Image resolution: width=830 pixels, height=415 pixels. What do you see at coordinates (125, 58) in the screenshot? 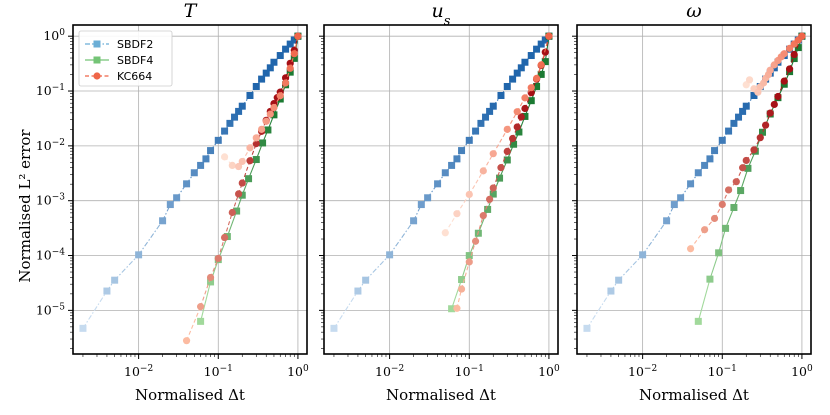
I see `legend: SBDF2 SBDF4 KC664` at bounding box center [125, 58].